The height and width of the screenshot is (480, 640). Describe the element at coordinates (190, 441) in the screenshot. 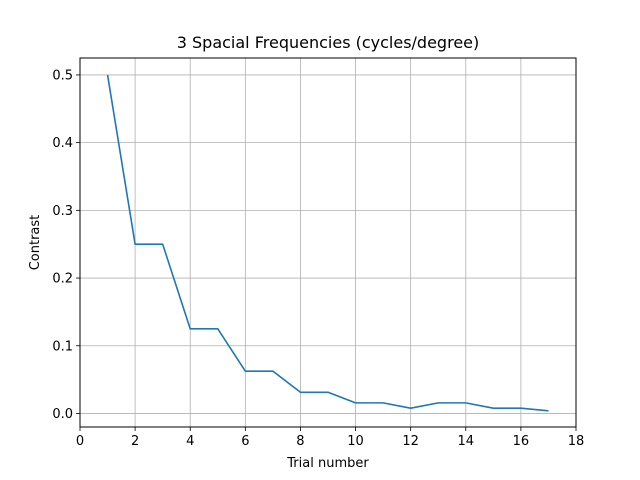

I see `x-tick-label: 4` at that location.